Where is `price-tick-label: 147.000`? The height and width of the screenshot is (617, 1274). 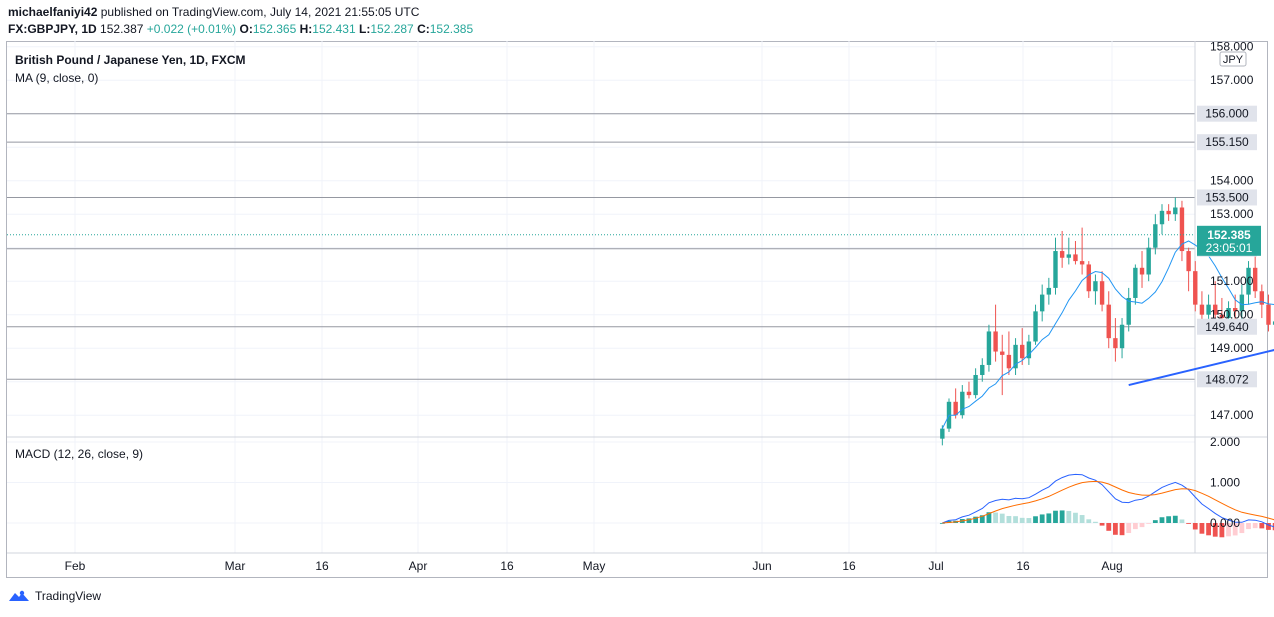
price-tick-label: 147.000 is located at coordinates (1232, 415).